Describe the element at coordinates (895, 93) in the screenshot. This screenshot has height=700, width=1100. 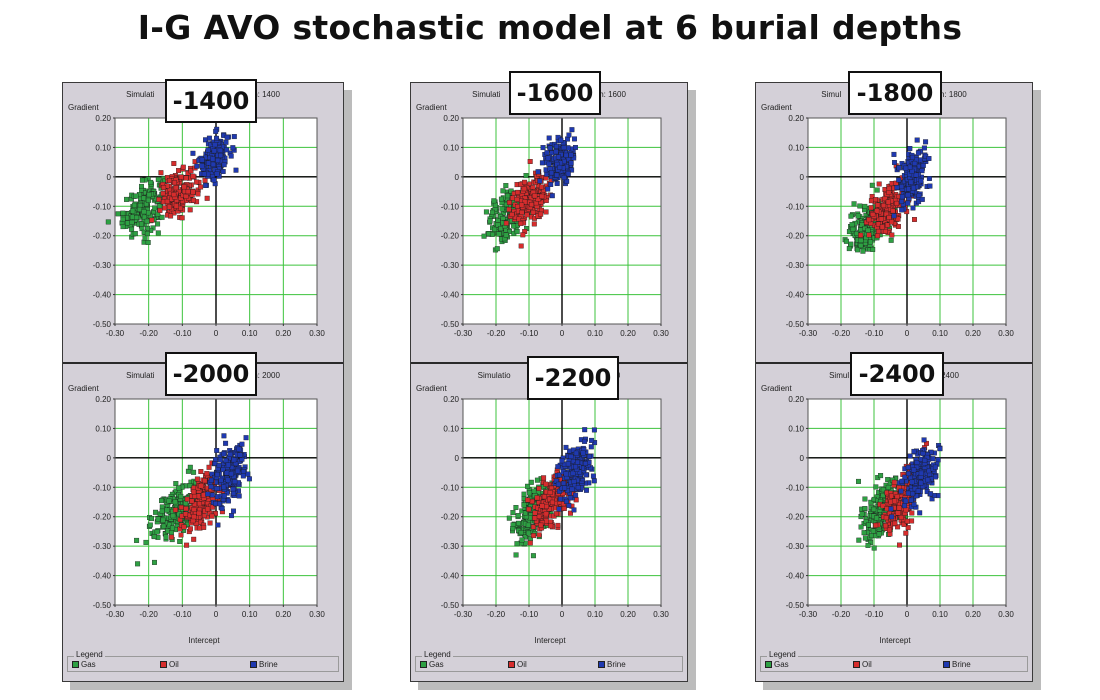
I see `depth-label: -1800` at that location.